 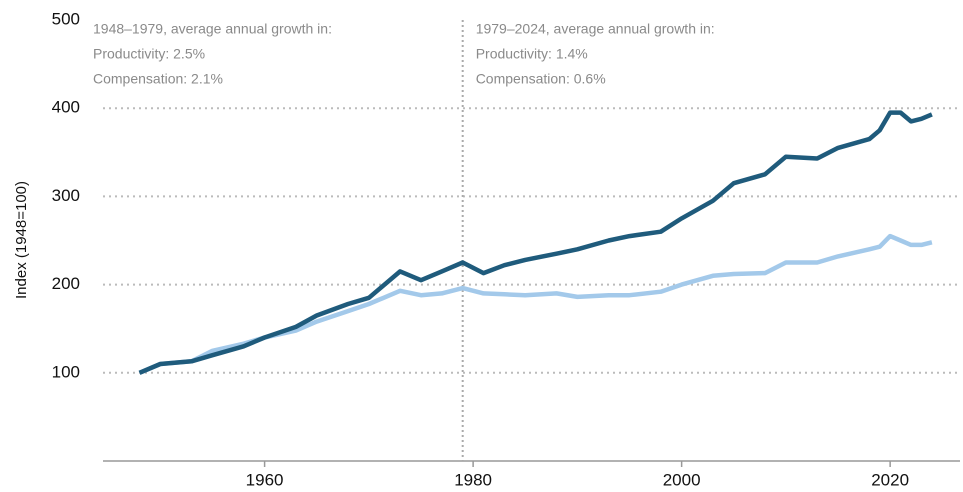 I want to click on y-tick-label: 500, so click(x=66, y=18).